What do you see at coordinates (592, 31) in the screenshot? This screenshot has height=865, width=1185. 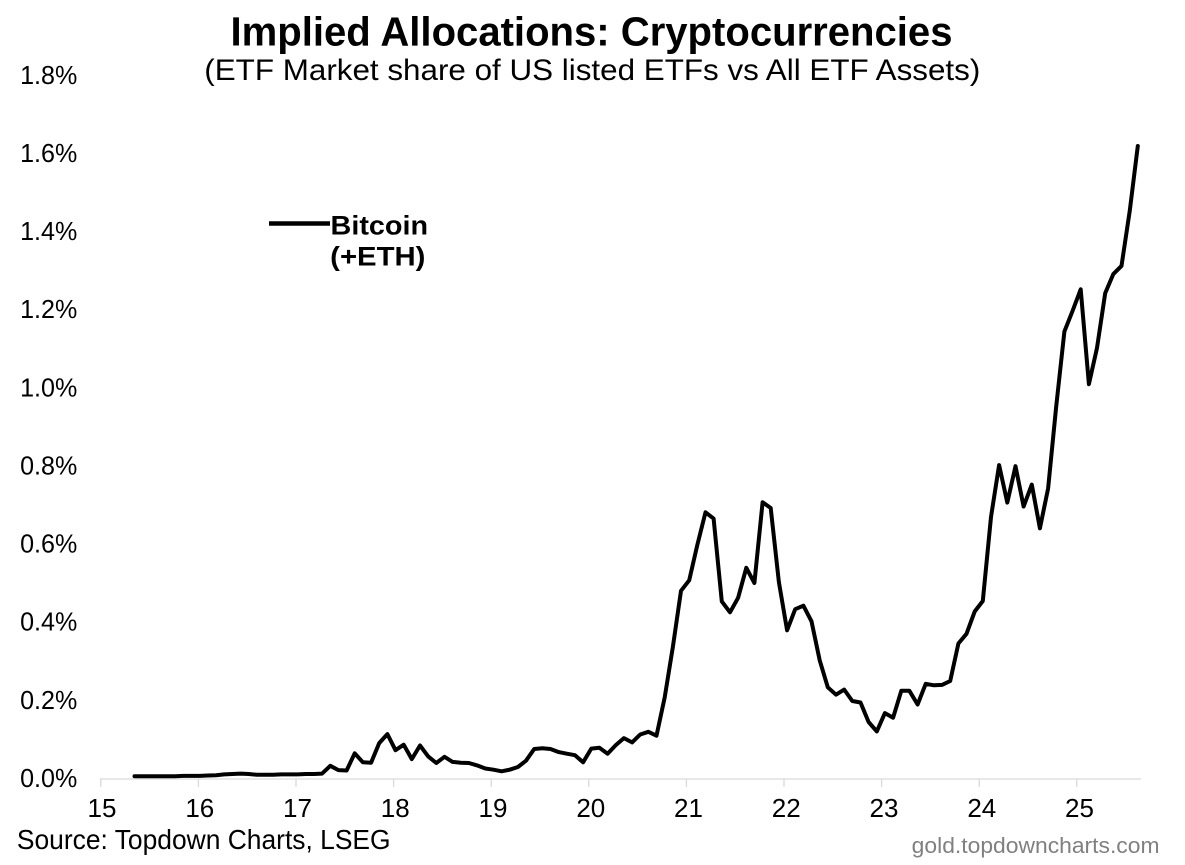 I see `svg-text:Implied Allocations: Cryptocur: Implied Allocations: Cryptocurrencies` at bounding box center [592, 31].